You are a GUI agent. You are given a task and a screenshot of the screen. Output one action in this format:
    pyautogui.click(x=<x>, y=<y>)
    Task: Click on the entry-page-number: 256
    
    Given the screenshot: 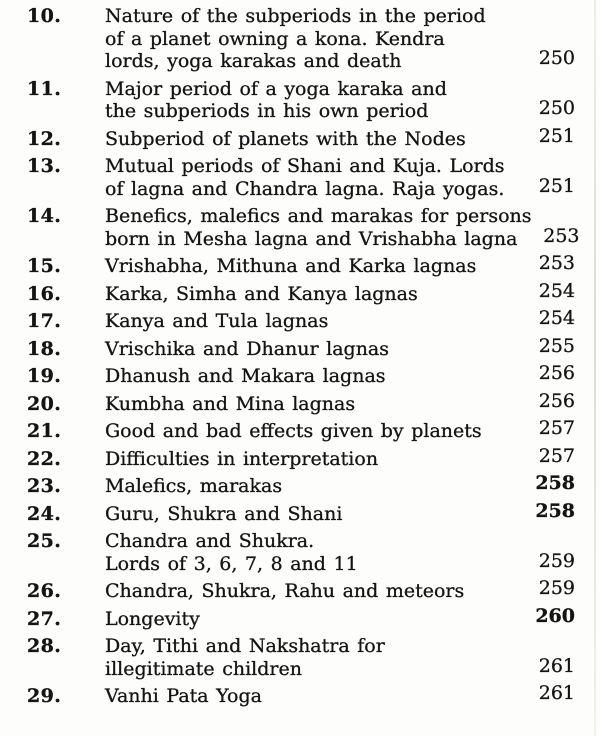 What is the action you would take?
    pyautogui.click(x=557, y=373)
    